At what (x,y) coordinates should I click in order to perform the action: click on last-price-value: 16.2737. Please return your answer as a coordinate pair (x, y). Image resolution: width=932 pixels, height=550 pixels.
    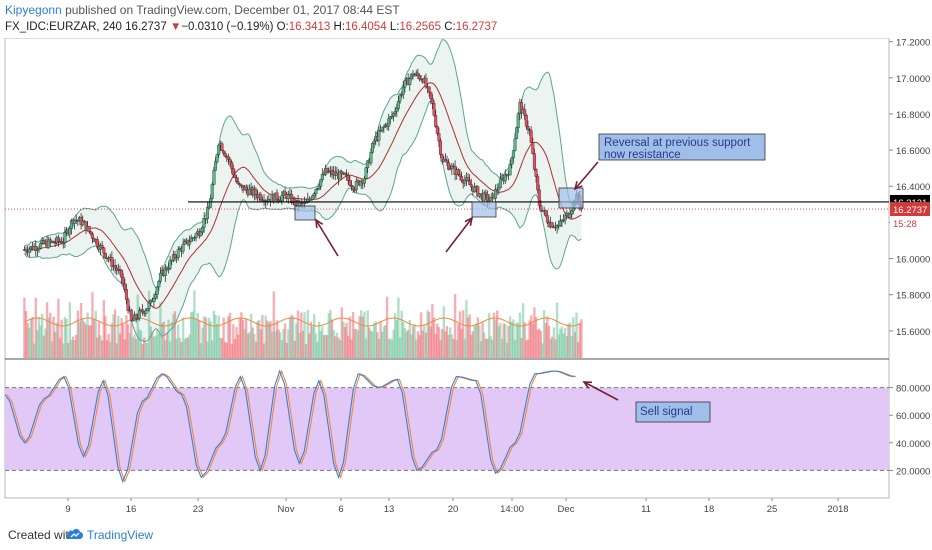
    Looking at the image, I should click on (146, 27).